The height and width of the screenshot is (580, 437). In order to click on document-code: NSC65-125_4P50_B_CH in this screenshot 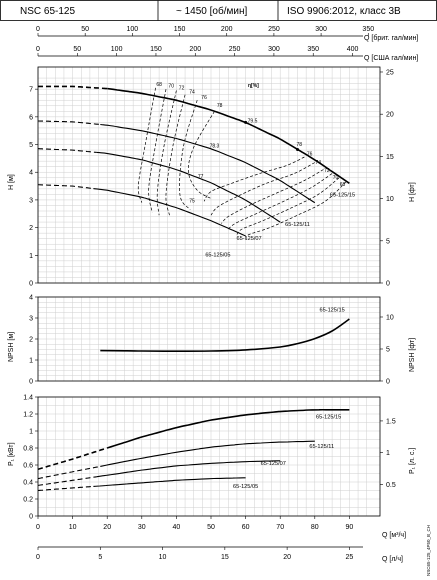, I will do `click(428, 550)`.